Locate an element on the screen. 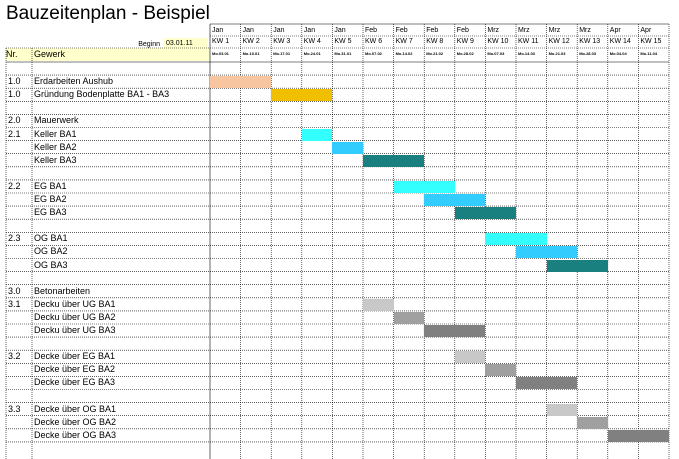 The height and width of the screenshot is (459, 679). row-task-label: Keller BA3 is located at coordinates (55, 159).